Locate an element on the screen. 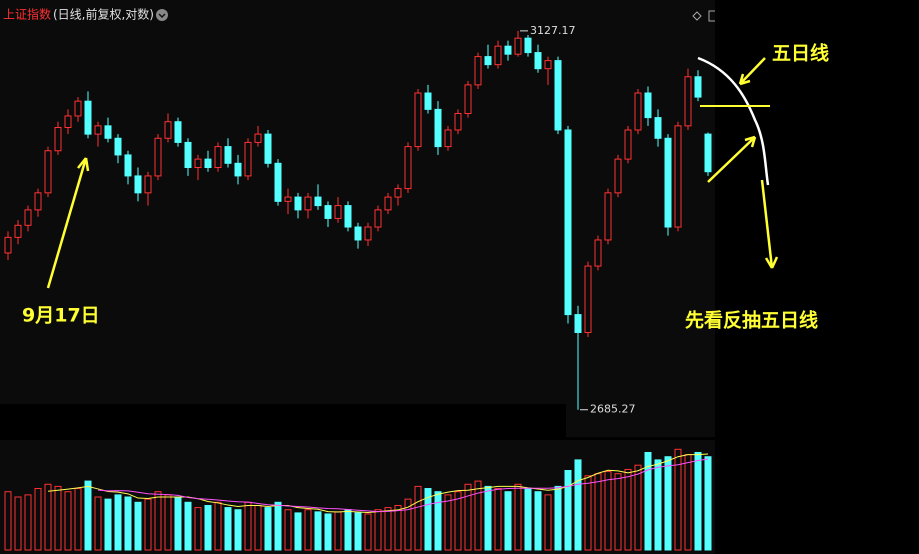 This screenshot has width=919, height=554. dropdown-arrow is located at coordinates (162, 16).